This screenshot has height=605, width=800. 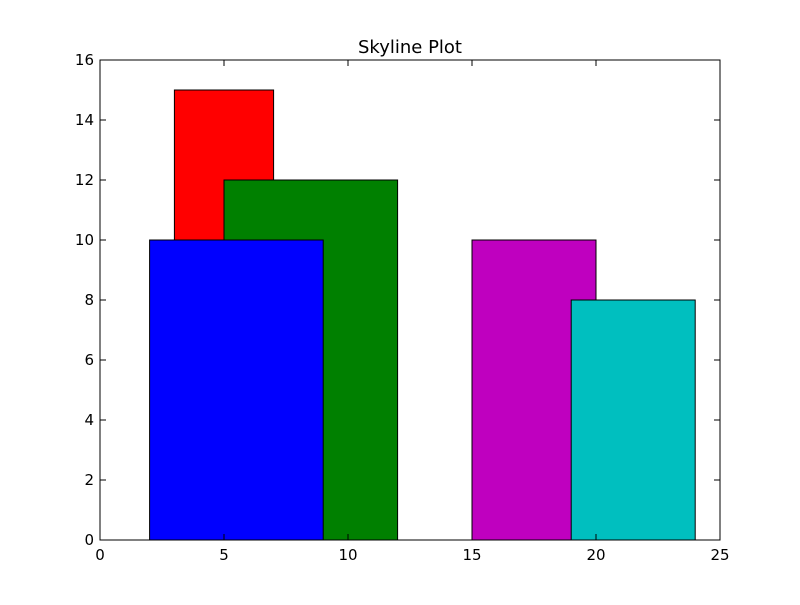 I want to click on x-tick-label: 15, so click(x=471, y=555).